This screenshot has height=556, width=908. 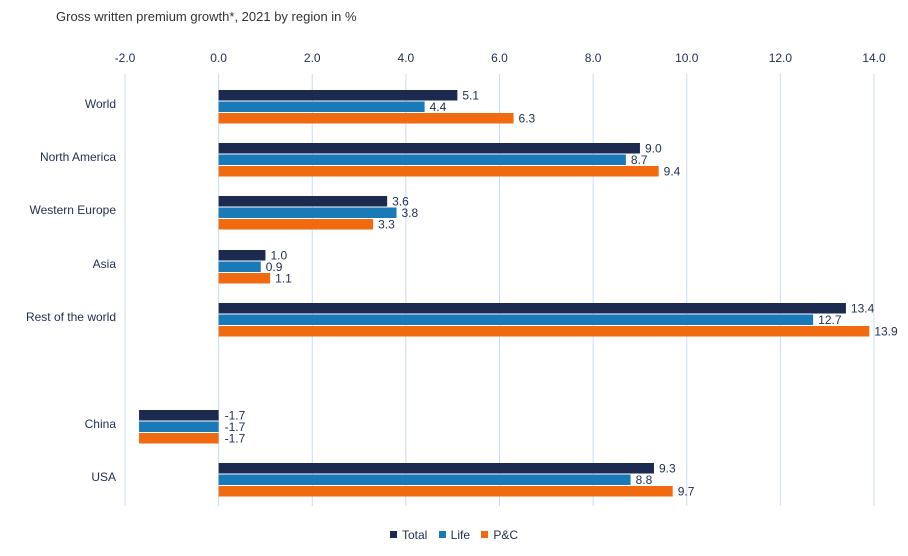 What do you see at coordinates (406, 58) in the screenshot?
I see `x-tick-label: 4.0` at bounding box center [406, 58].